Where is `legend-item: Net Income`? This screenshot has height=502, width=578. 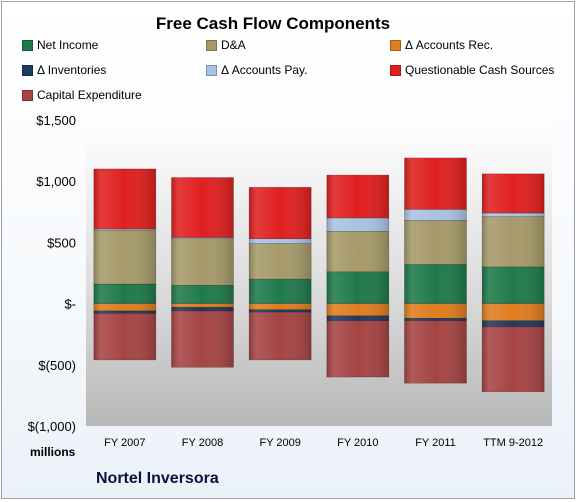 legend-item: Net Income is located at coordinates (60, 45).